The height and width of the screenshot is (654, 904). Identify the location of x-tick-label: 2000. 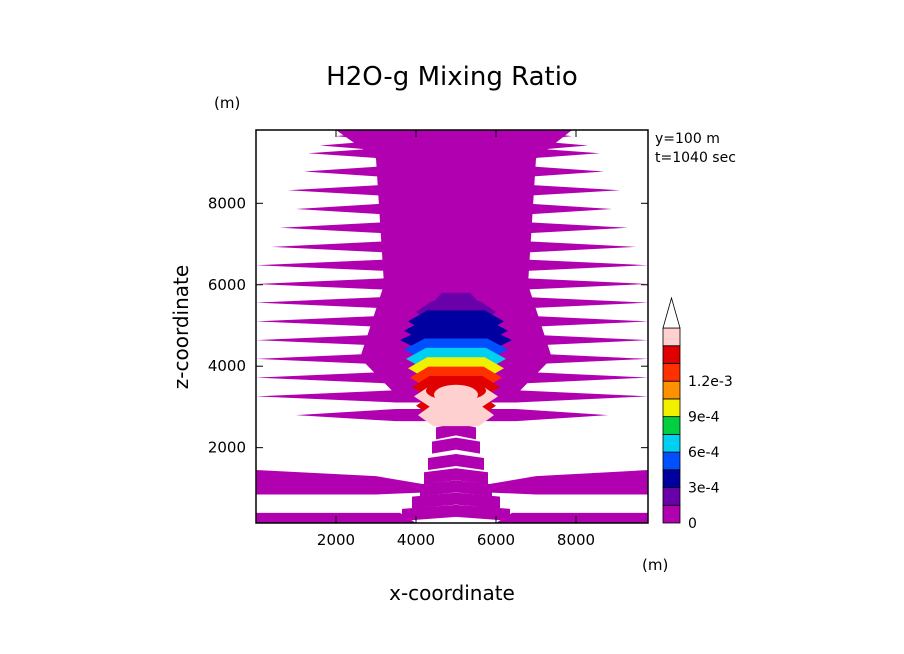
(336, 540).